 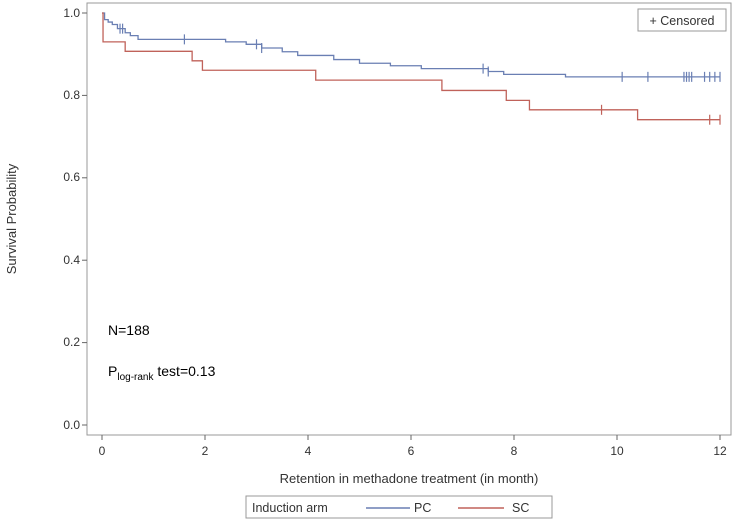 I want to click on x-tick-label: 10, so click(x=617, y=451).